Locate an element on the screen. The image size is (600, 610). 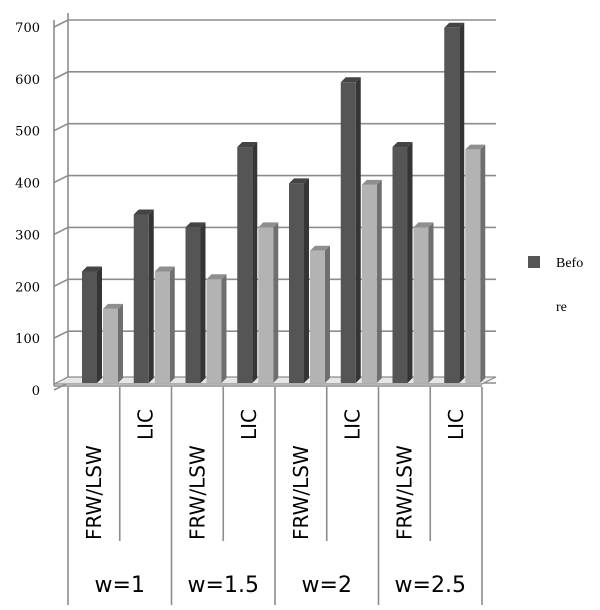
group-label: w=2.5 is located at coordinates (430, 585).